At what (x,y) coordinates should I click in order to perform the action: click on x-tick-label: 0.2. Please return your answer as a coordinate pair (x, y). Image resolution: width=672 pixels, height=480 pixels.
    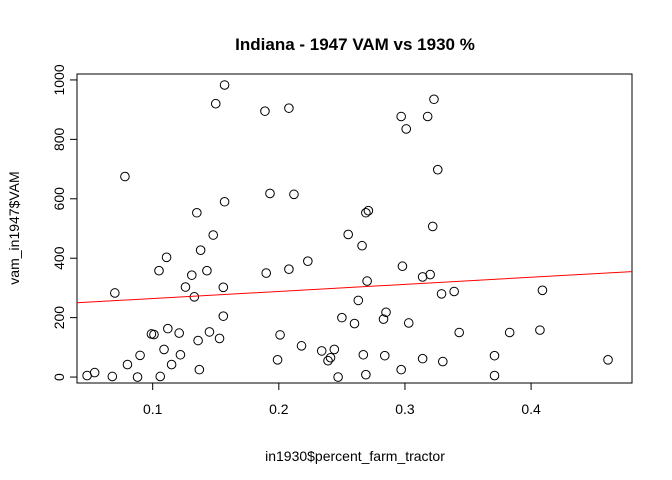
    Looking at the image, I should click on (279, 409).